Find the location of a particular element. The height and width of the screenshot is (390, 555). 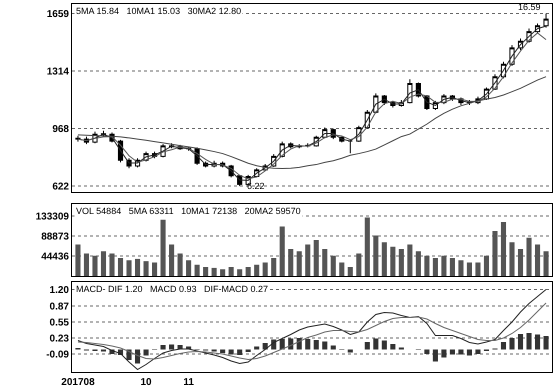

y-tick-label: 88873 is located at coordinates (55, 237).